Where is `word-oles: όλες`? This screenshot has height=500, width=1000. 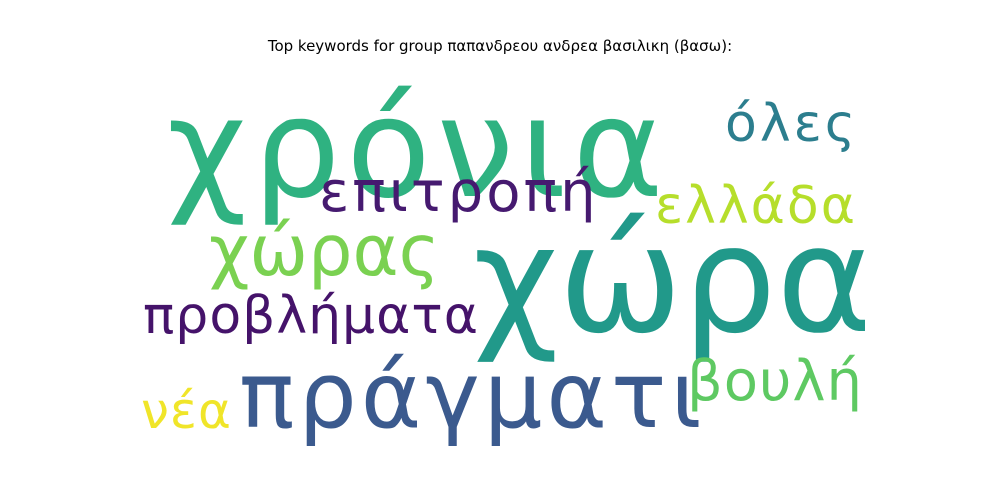 word-oles: όλες is located at coordinates (792, 124).